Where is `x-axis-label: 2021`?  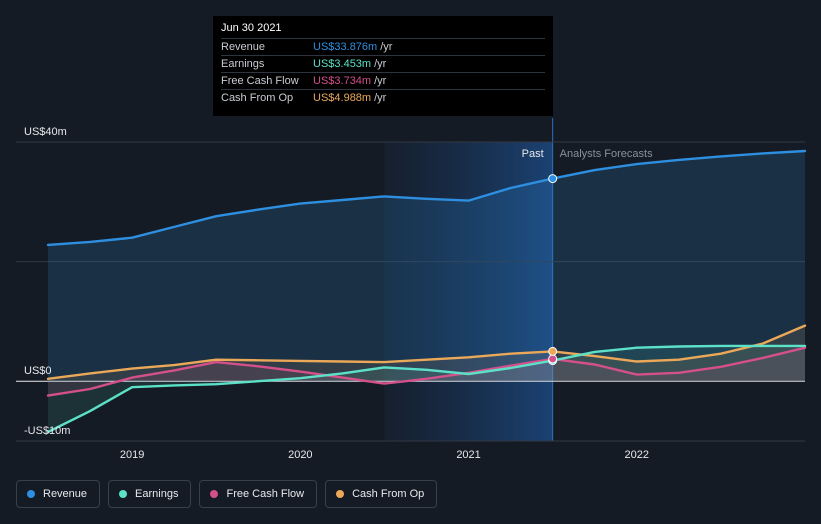
x-axis-label: 2021 is located at coordinates (468, 455).